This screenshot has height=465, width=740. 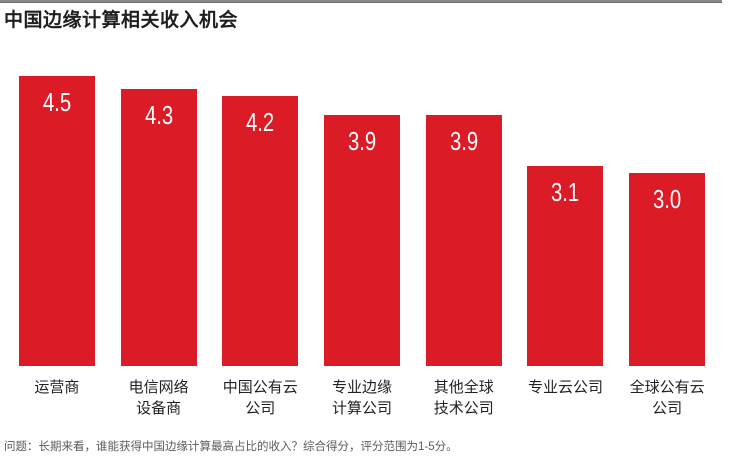 What do you see at coordinates (361, 1) in the screenshot?
I see `top-rule` at bounding box center [361, 1].